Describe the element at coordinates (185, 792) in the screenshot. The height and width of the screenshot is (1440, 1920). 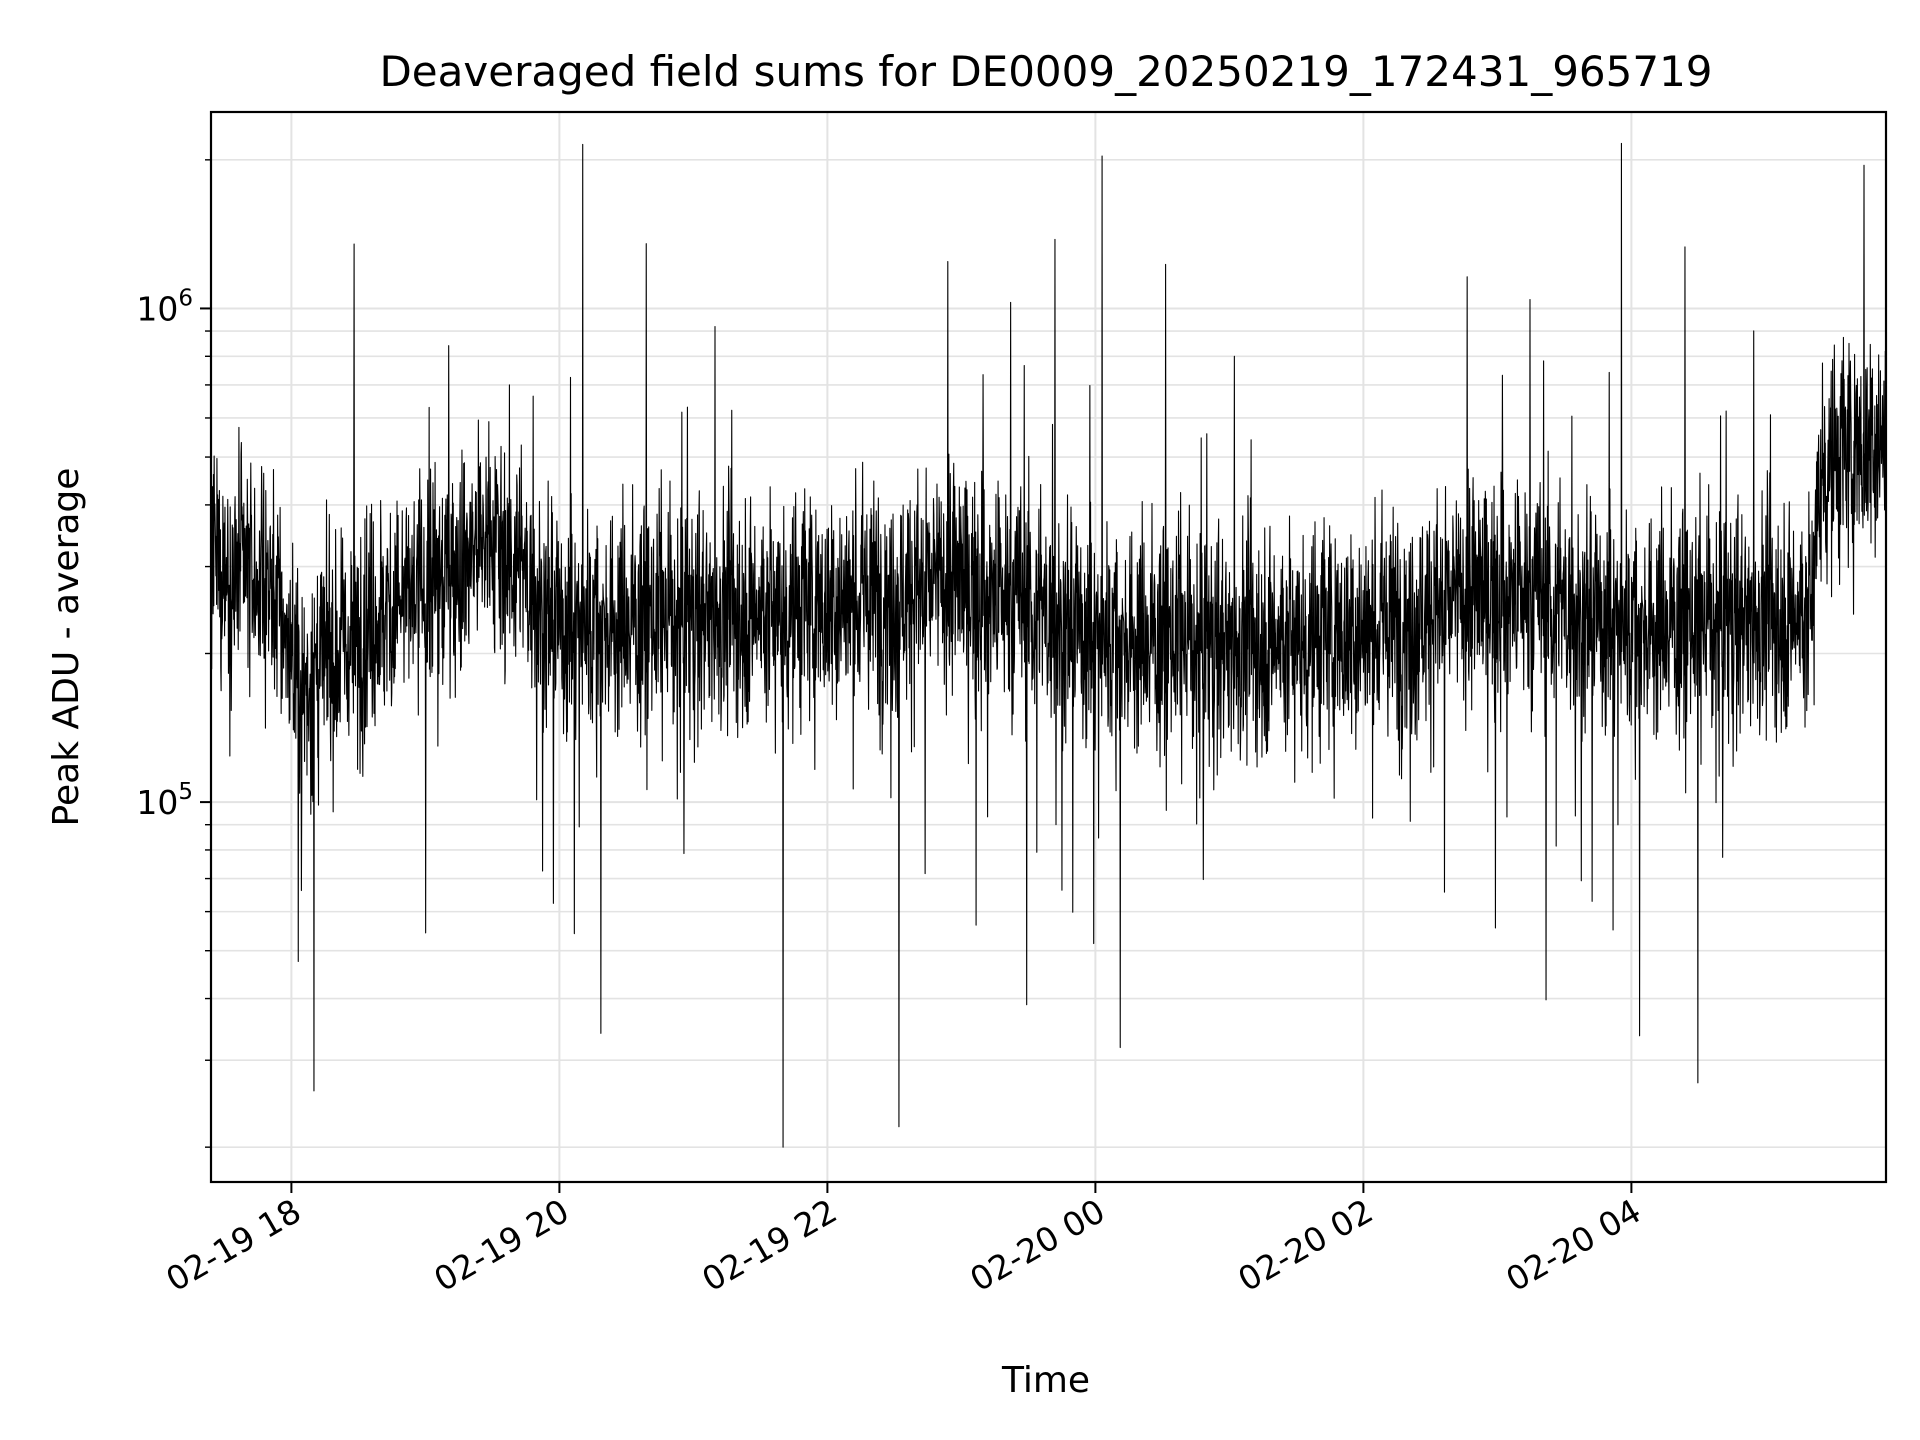
I see `y-tick-exponent: 5` at that location.